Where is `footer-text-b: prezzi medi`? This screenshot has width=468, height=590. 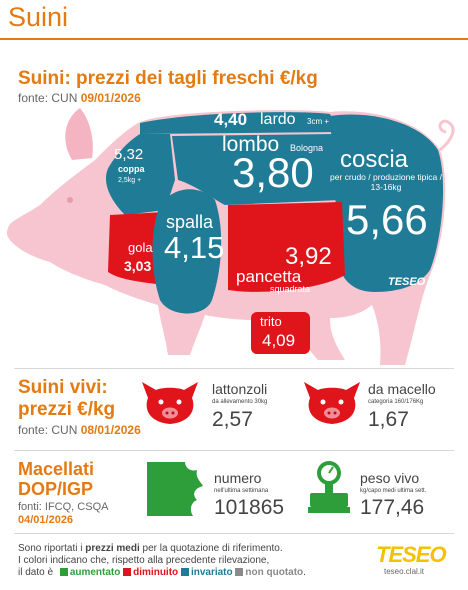 footer-text-b: prezzi medi is located at coordinates (112, 548).